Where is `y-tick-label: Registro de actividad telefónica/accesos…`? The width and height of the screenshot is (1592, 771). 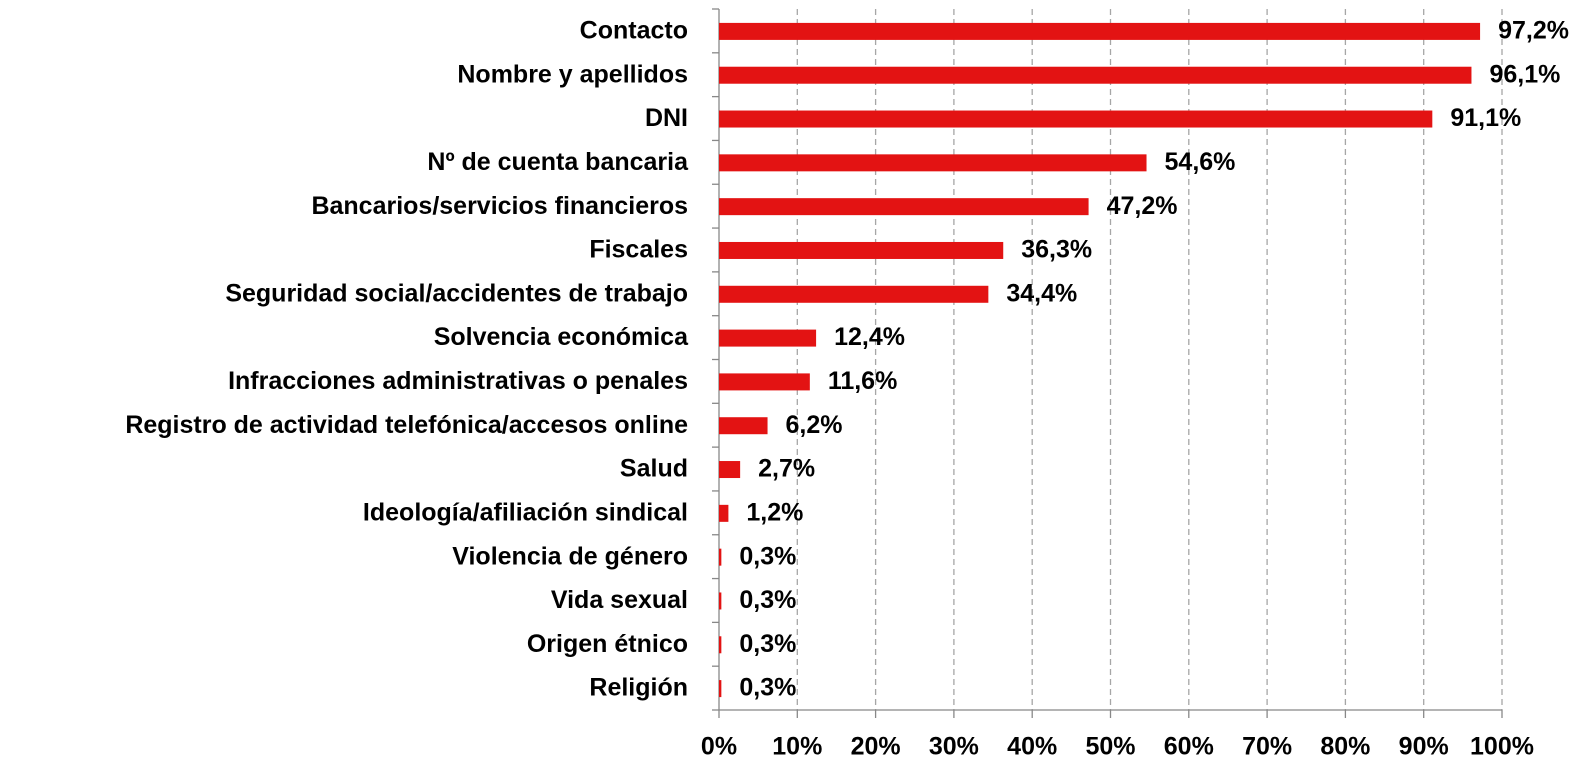 y-tick-label: Registro de actividad telefónica/accesos… is located at coordinates (406, 425).